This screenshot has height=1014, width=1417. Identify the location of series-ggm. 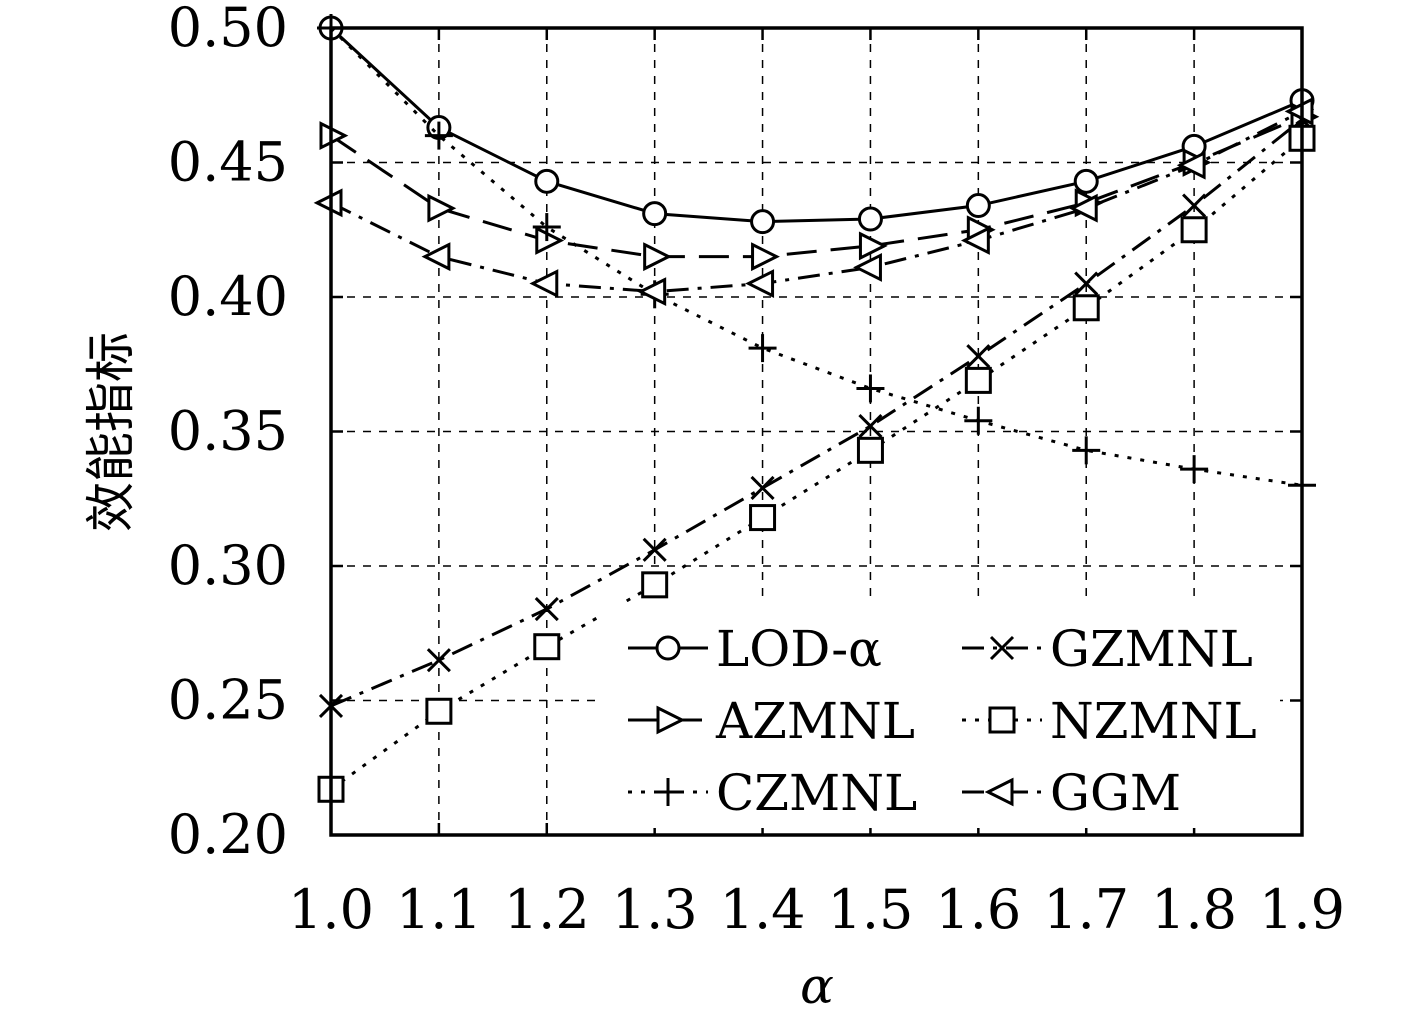
(813, 201).